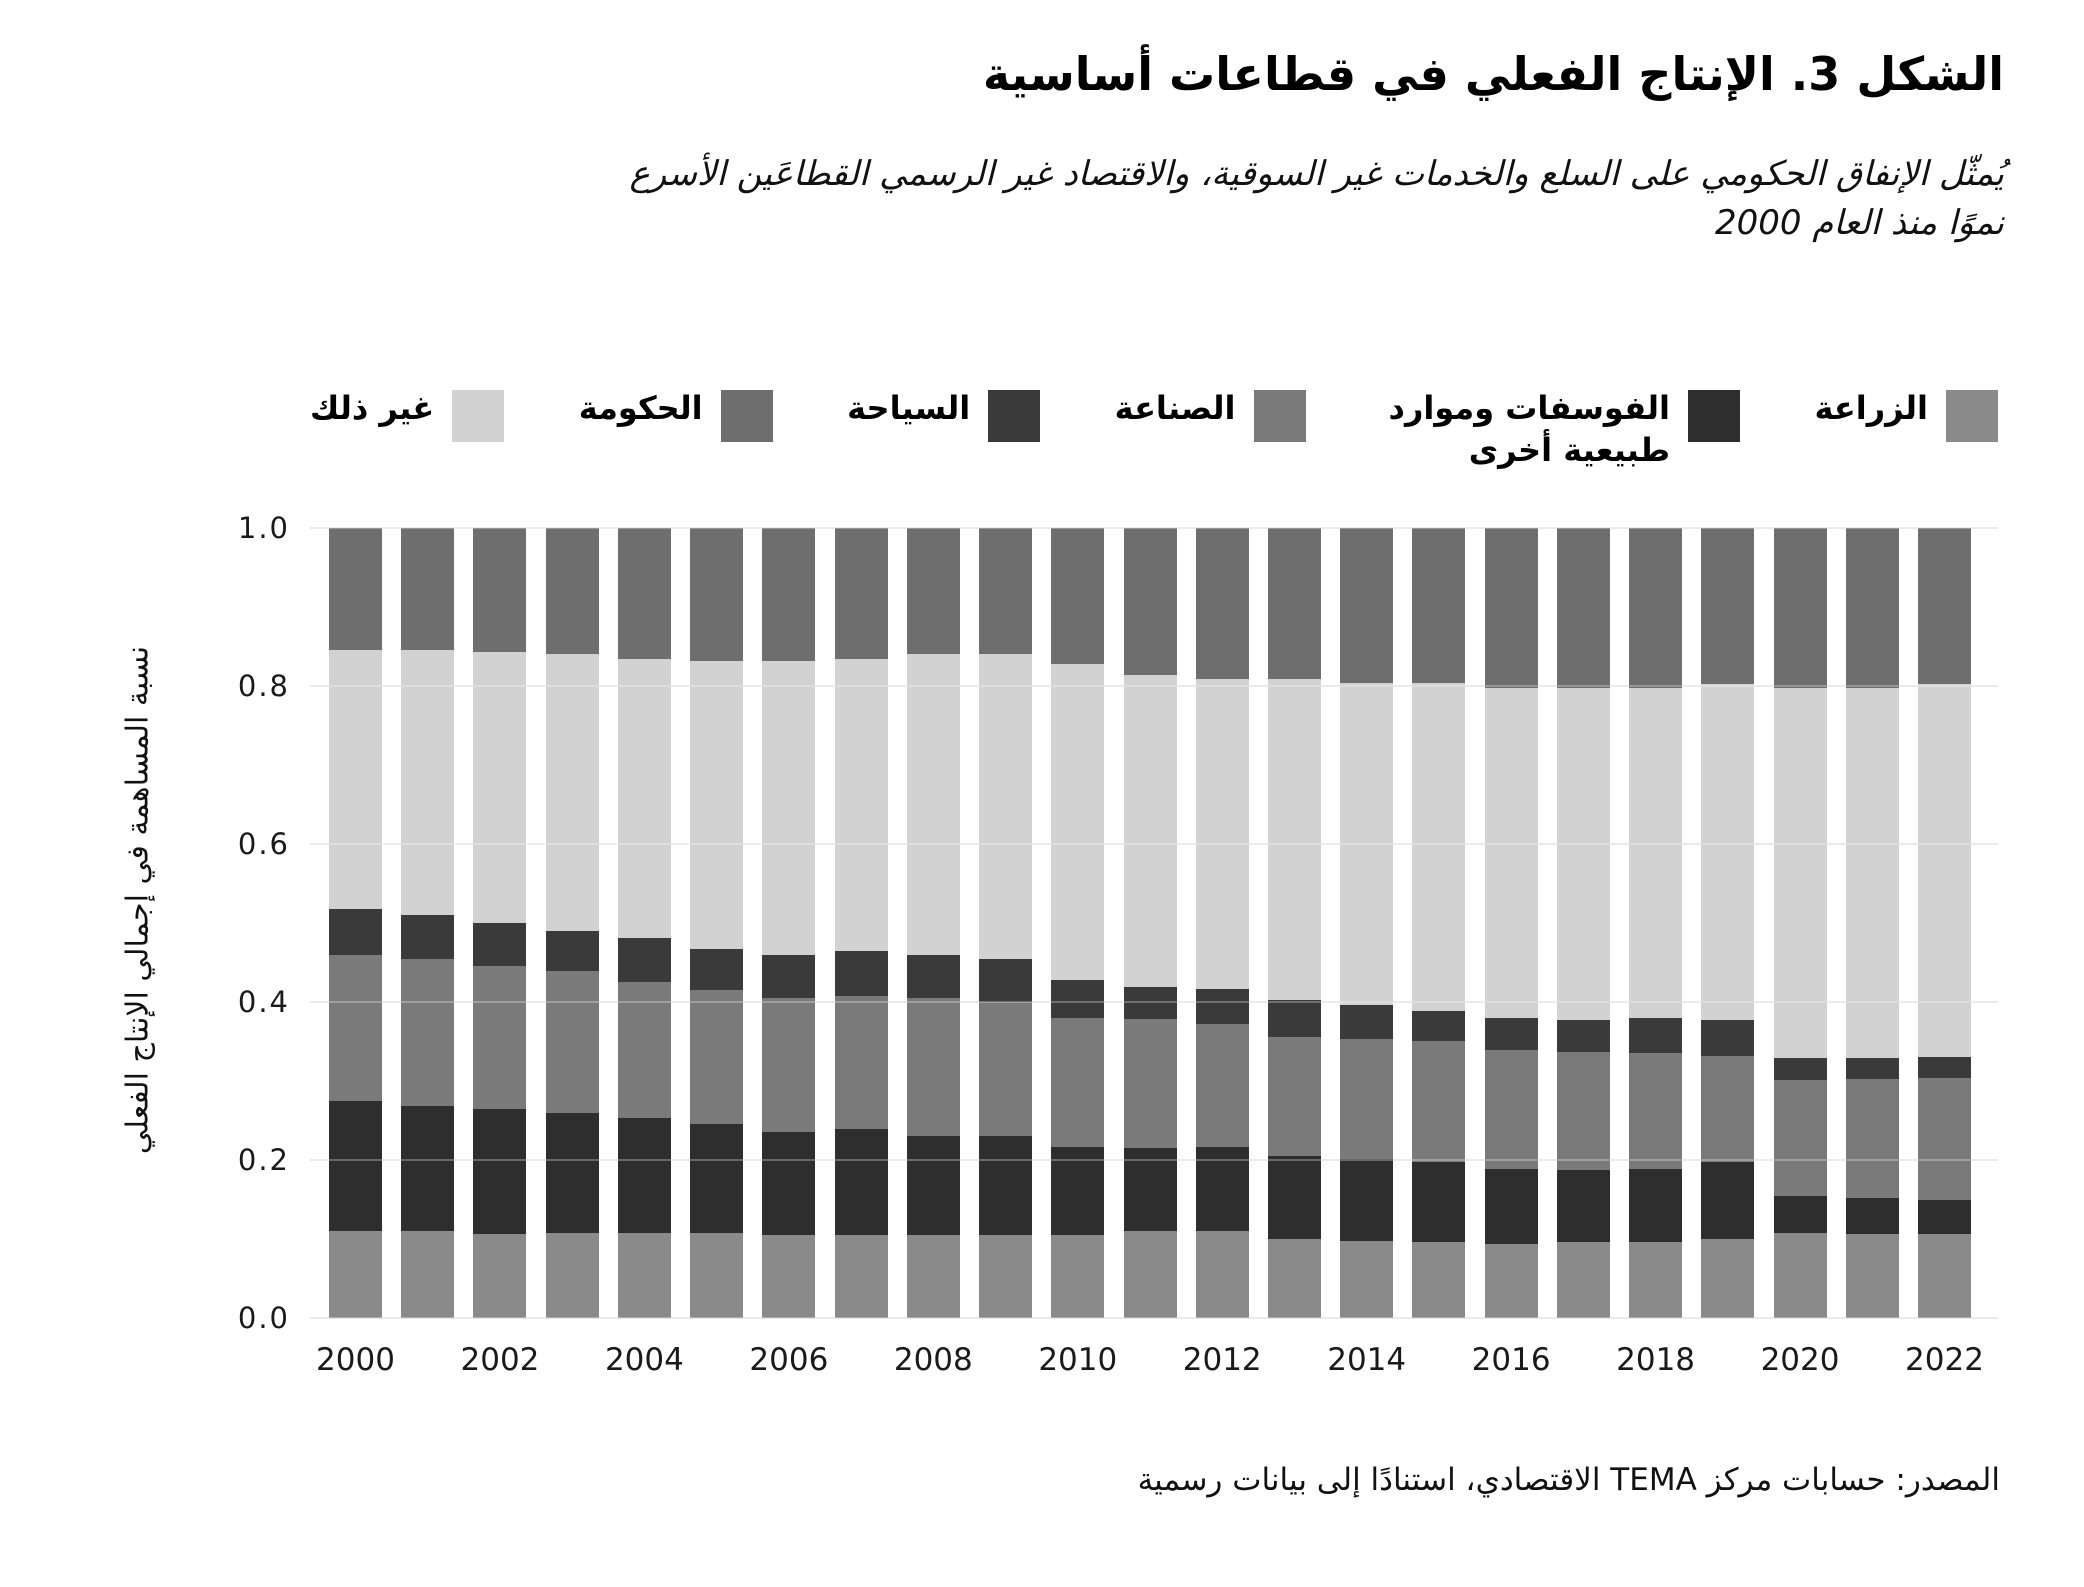 The width and height of the screenshot is (2084, 1587). Describe the element at coordinates (717, 1275) in the screenshot. I see `segment-agriculture-2005` at that location.